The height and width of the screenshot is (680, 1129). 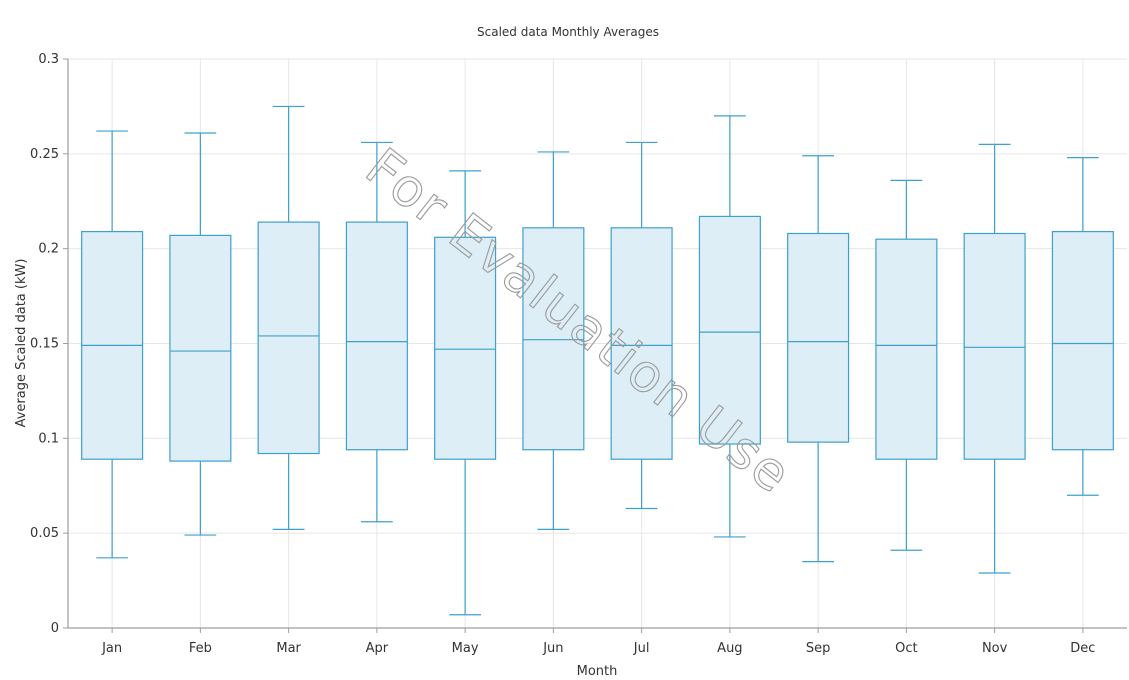 What do you see at coordinates (44, 533) in the screenshot?
I see `y-tick-label: 0.05` at bounding box center [44, 533].